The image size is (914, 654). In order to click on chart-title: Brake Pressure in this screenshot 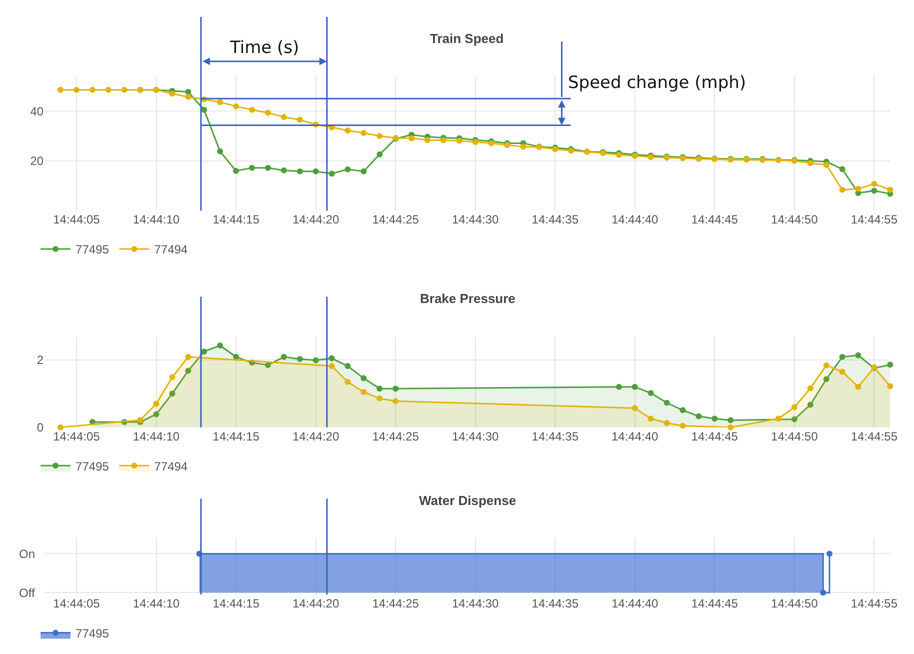, I will do `click(468, 298)`.